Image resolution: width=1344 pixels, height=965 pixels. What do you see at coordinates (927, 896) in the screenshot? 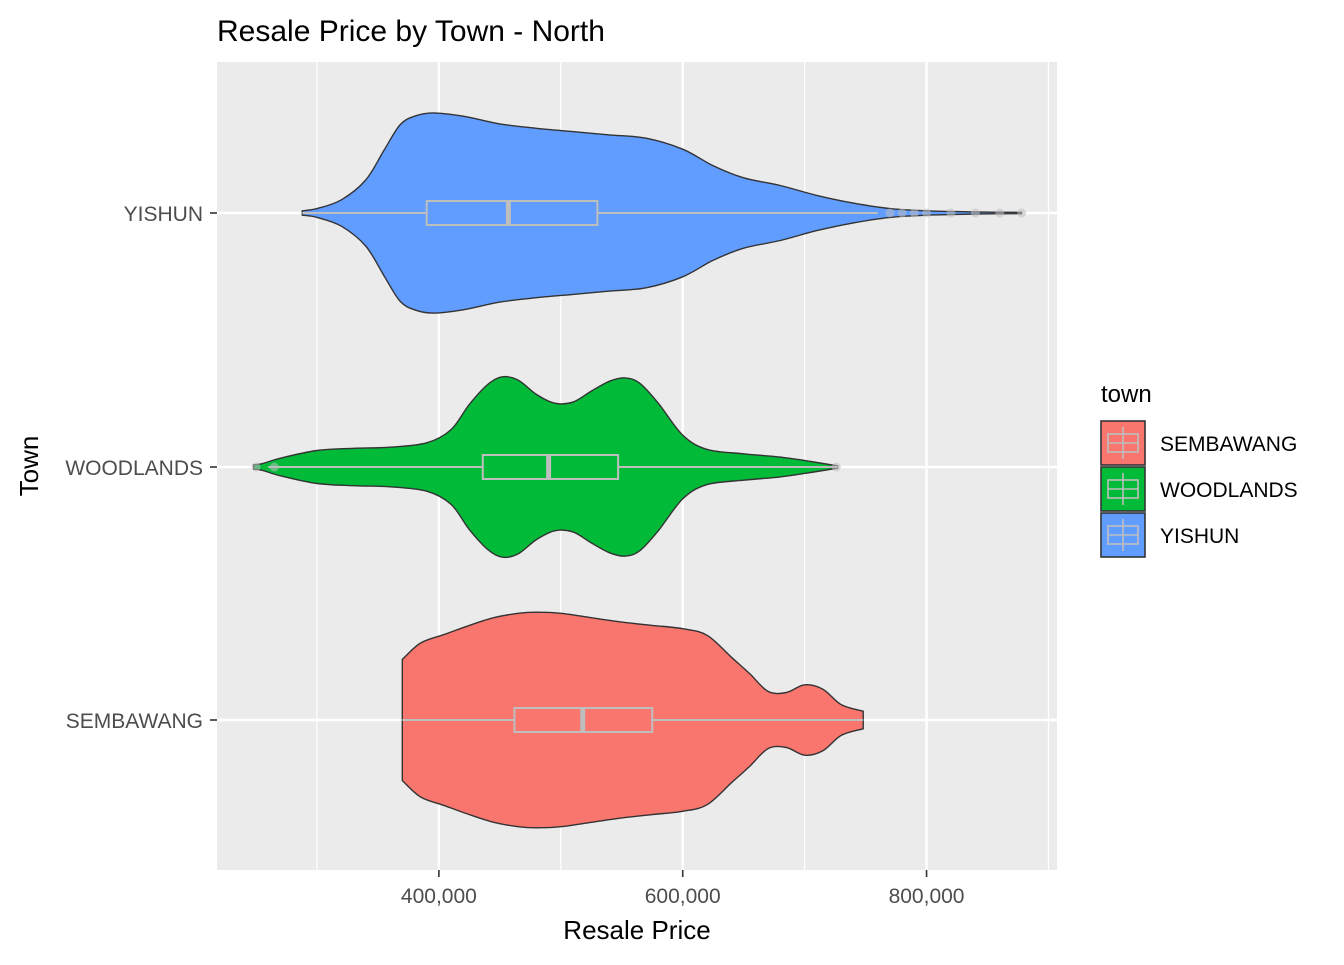
I see `x-tick-label: 800,000` at bounding box center [927, 896].